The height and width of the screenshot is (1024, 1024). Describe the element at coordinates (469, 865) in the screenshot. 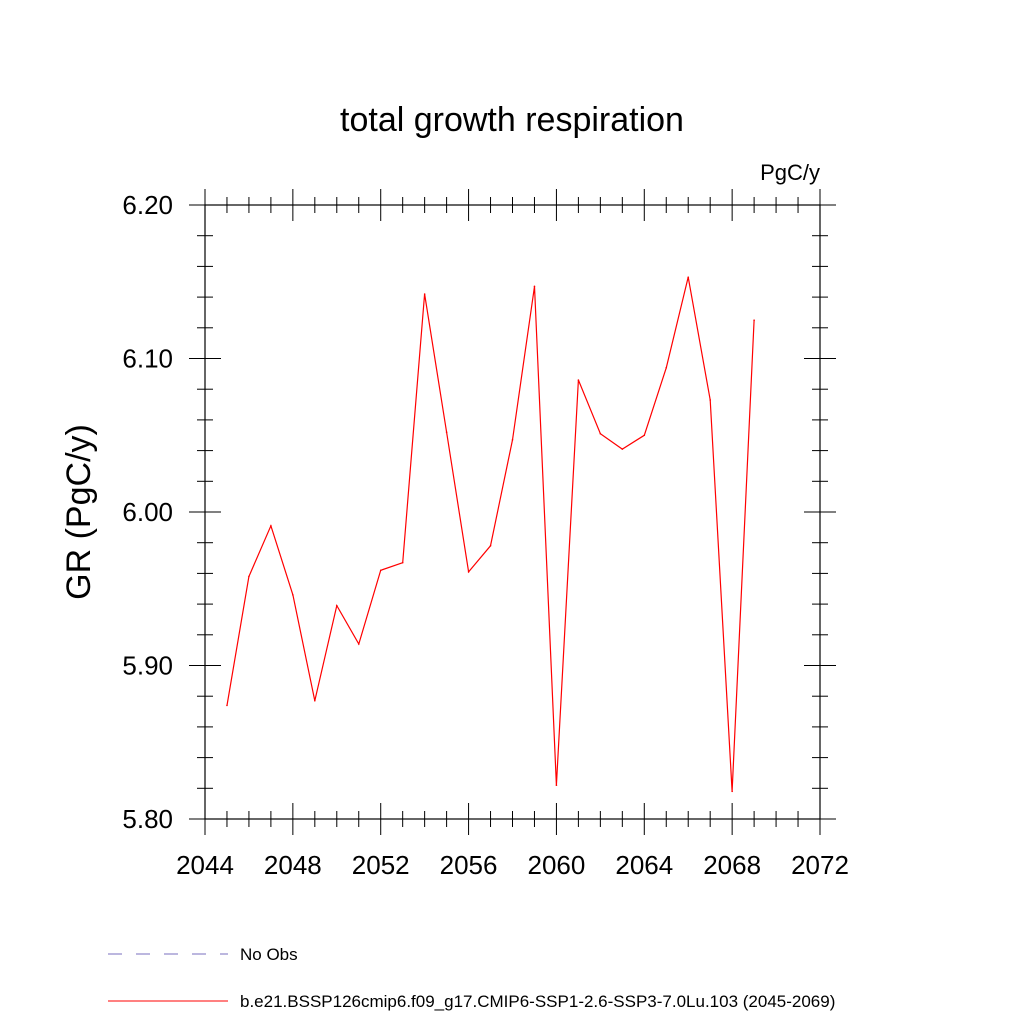

I see `x-tick-label: 2056` at that location.